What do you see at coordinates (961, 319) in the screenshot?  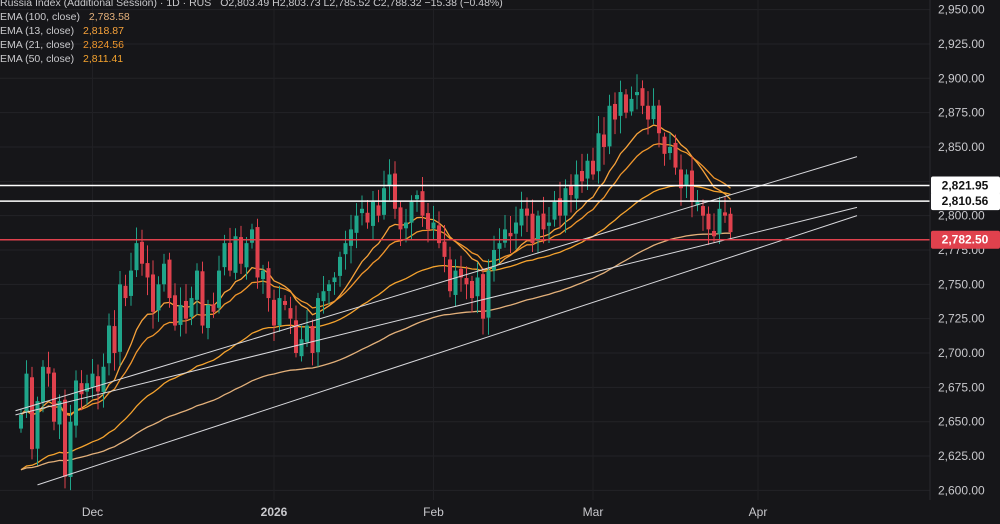 I see `y-tick-label: 2,725.00` at bounding box center [961, 319].